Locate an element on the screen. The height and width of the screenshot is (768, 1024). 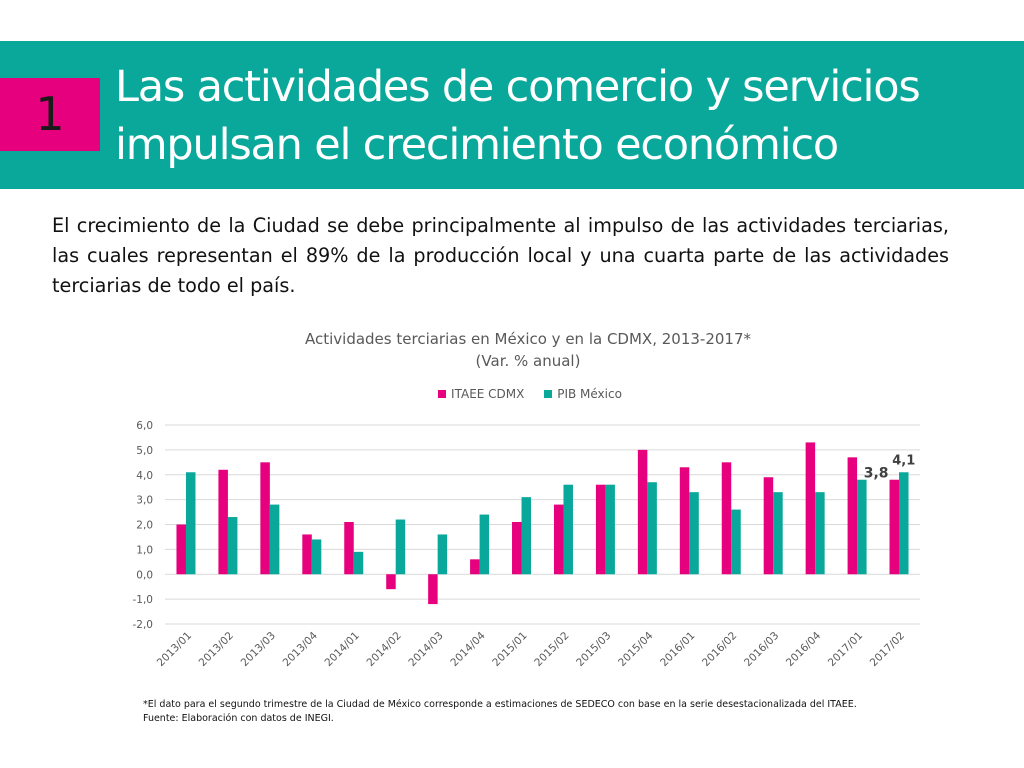
y-tick-label: 4,0 is located at coordinates (144, 476).